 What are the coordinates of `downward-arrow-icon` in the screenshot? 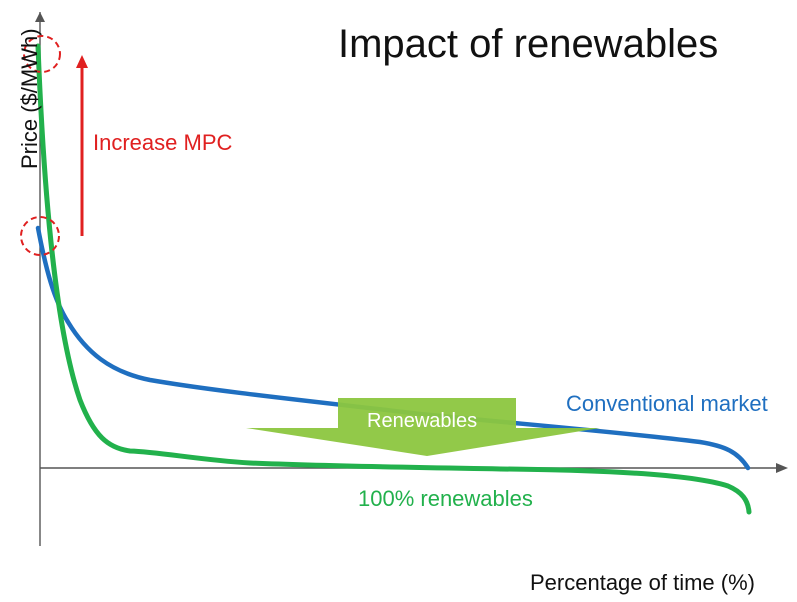 It's located at (423, 427).